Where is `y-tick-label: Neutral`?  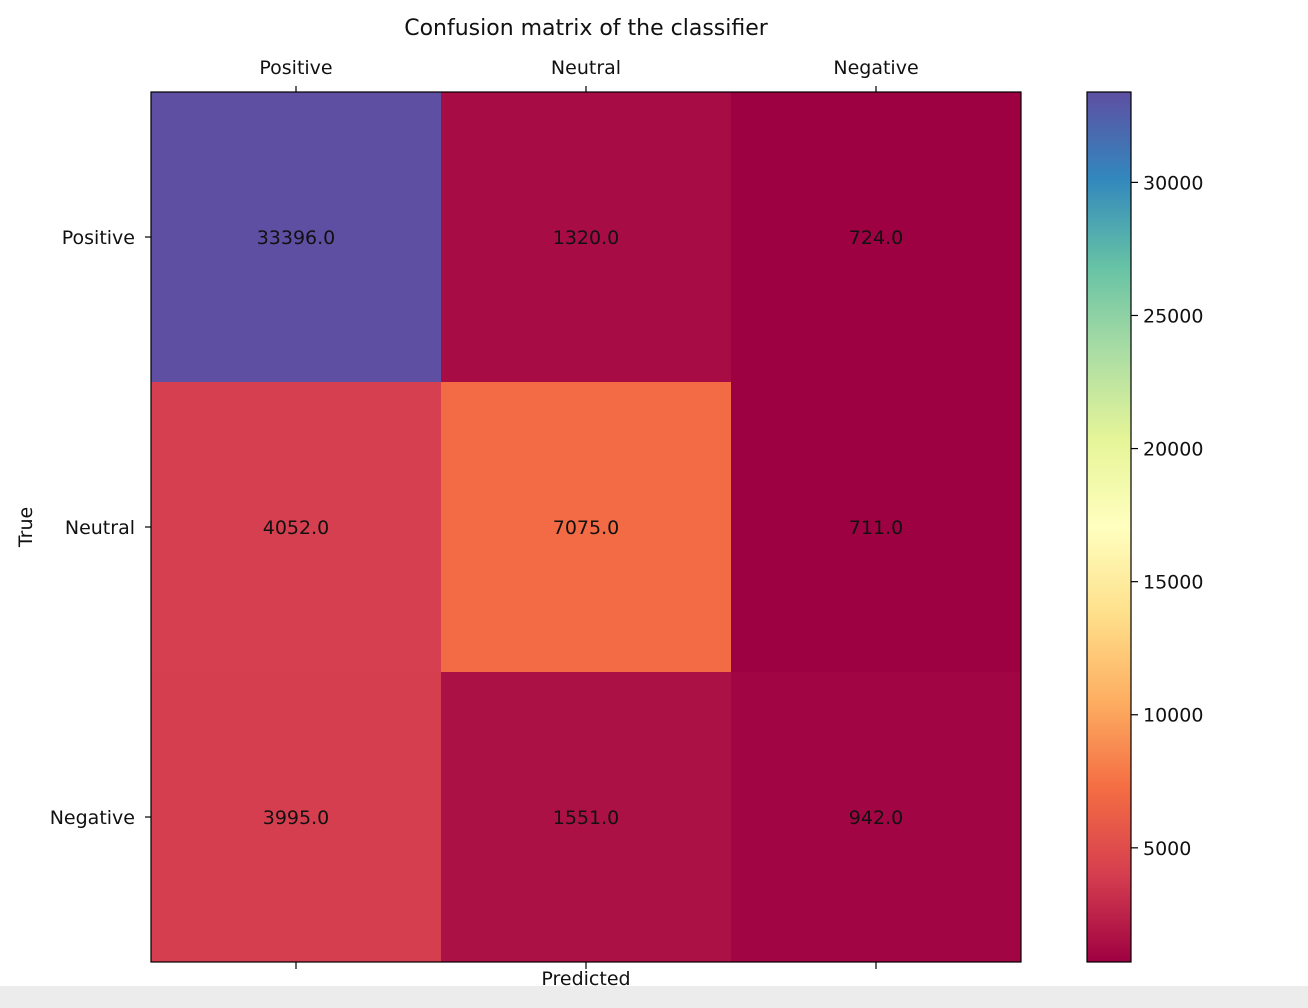
y-tick-label: Neutral is located at coordinates (100, 528).